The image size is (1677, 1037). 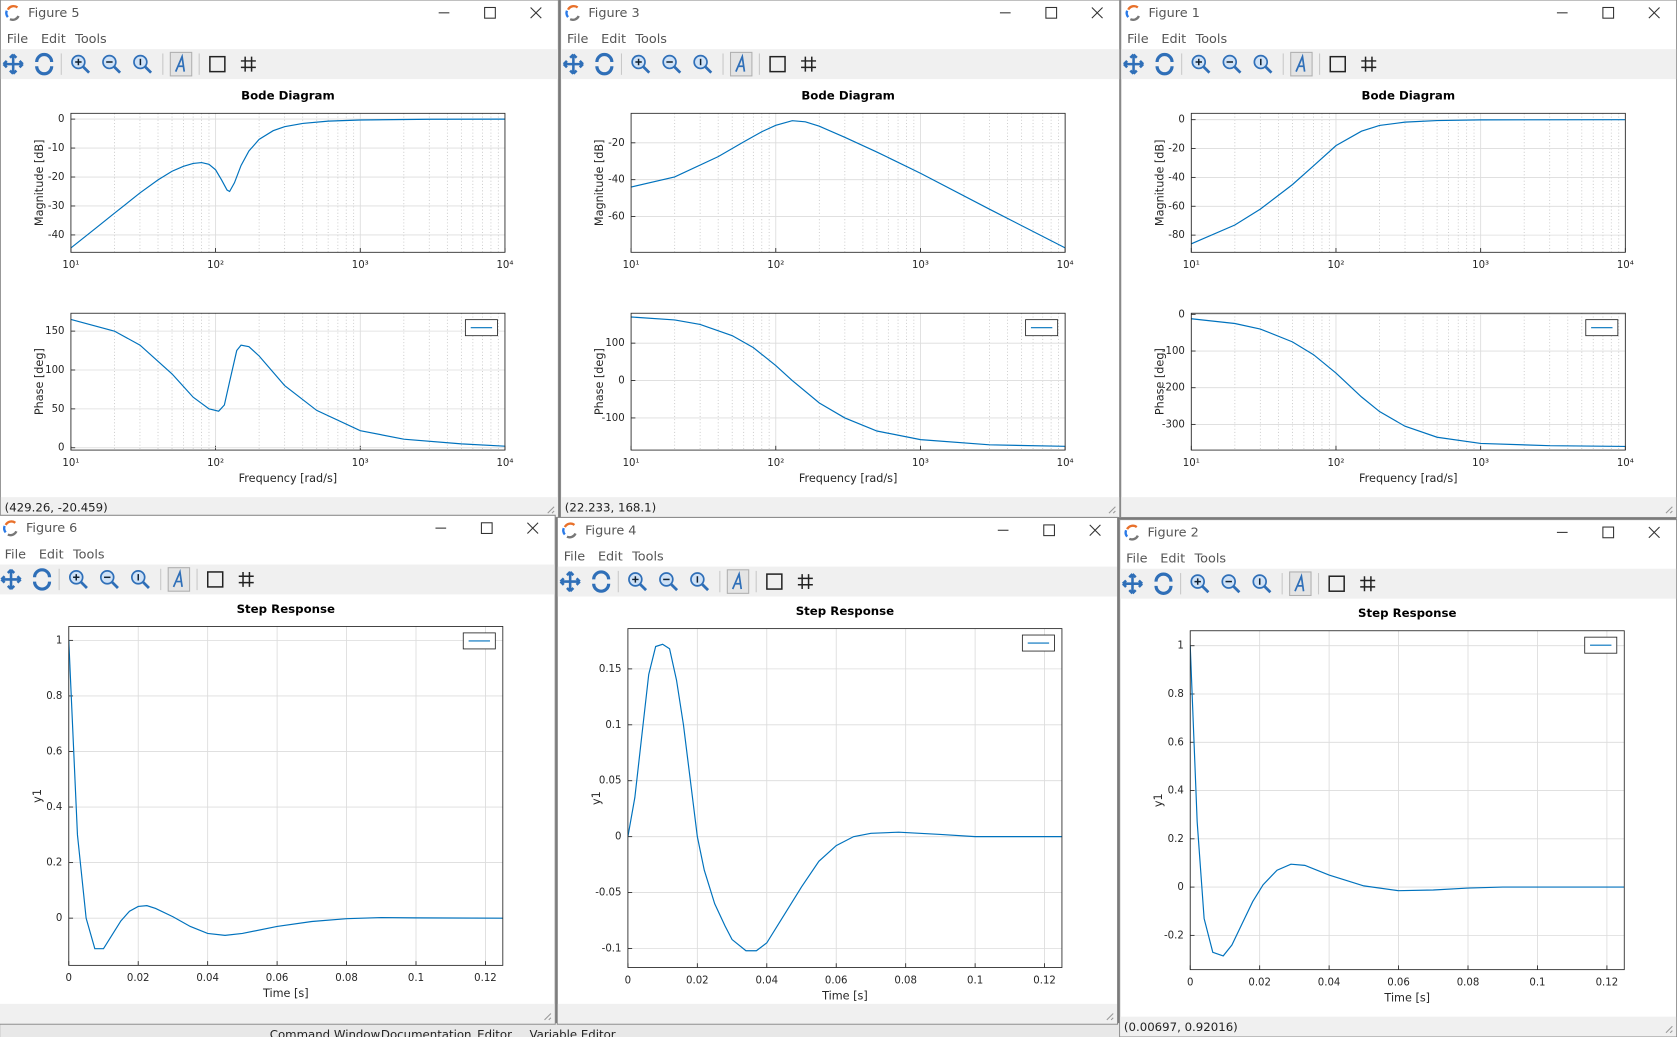 What do you see at coordinates (494, 1032) in the screenshot?
I see `tab-label: Editor` at bounding box center [494, 1032].